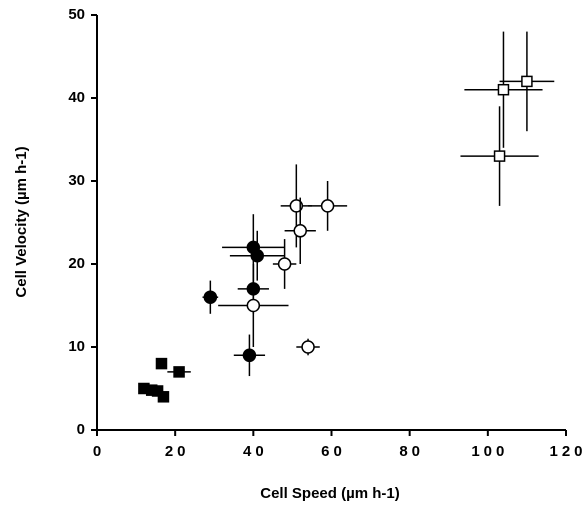 The image size is (584, 515). Describe the element at coordinates (76, 180) in the screenshot. I see `y-tick-label: 30` at that location.